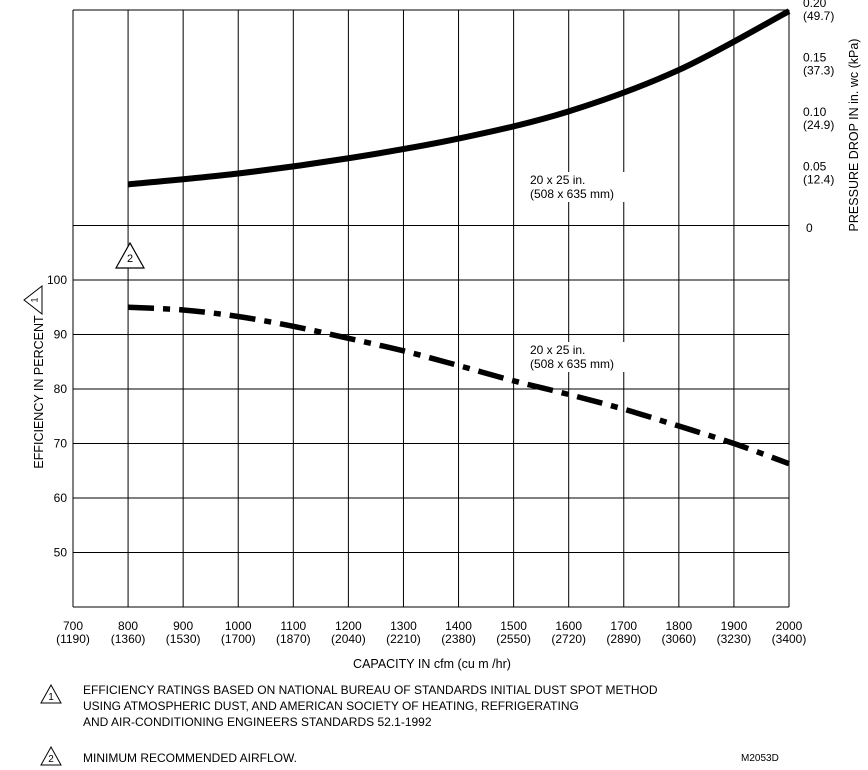 The height and width of the screenshot is (770, 868). Describe the element at coordinates (734, 626) in the screenshot. I see `x-tick-label: 1900` at that location.